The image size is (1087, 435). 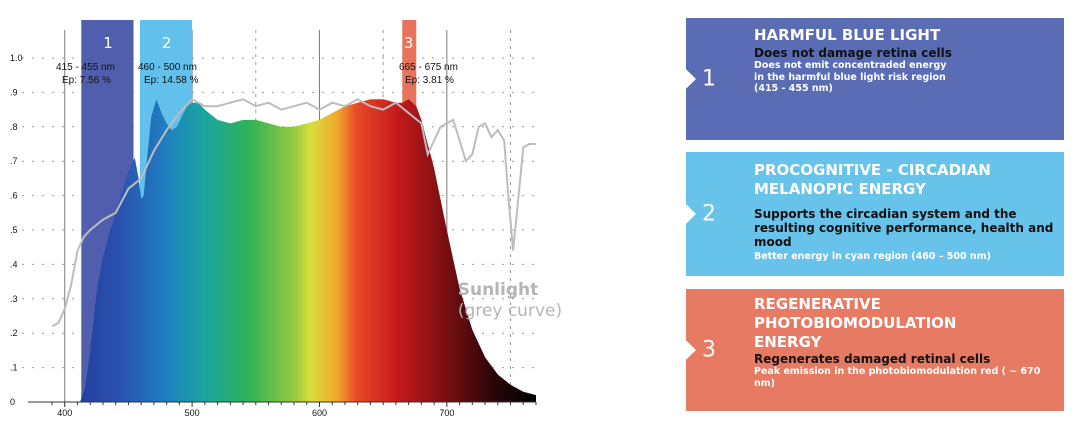 I want to click on panel-strong-text: Does not damage retina cells, so click(x=853, y=53).